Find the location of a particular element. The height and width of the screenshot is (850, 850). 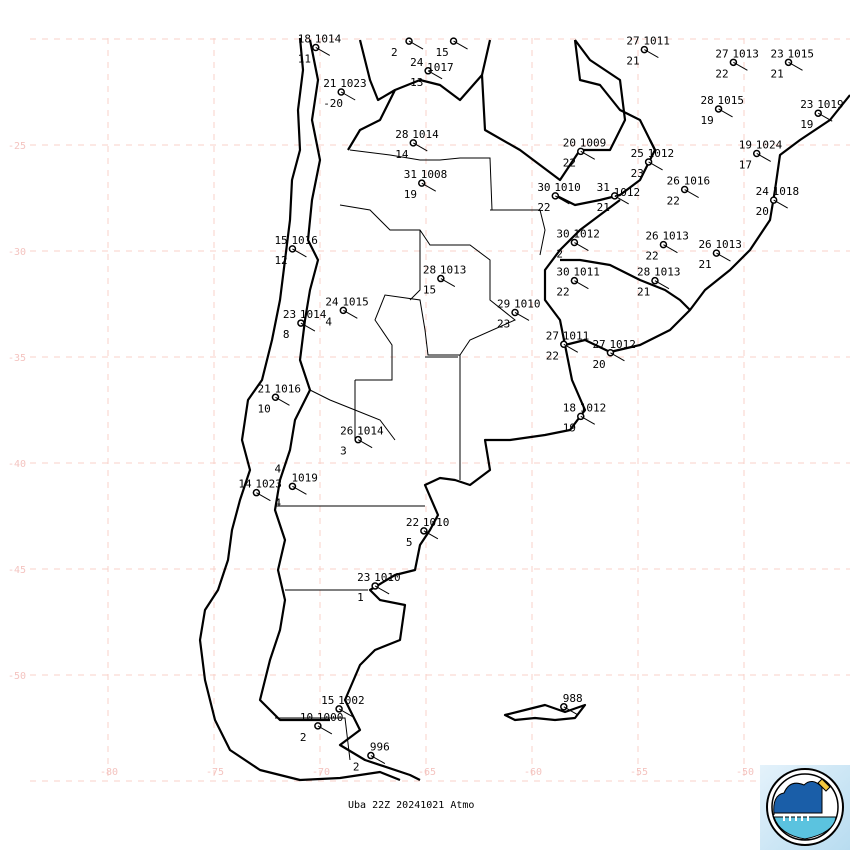

lon-tick-label: -60 is located at coordinates (533, 772).